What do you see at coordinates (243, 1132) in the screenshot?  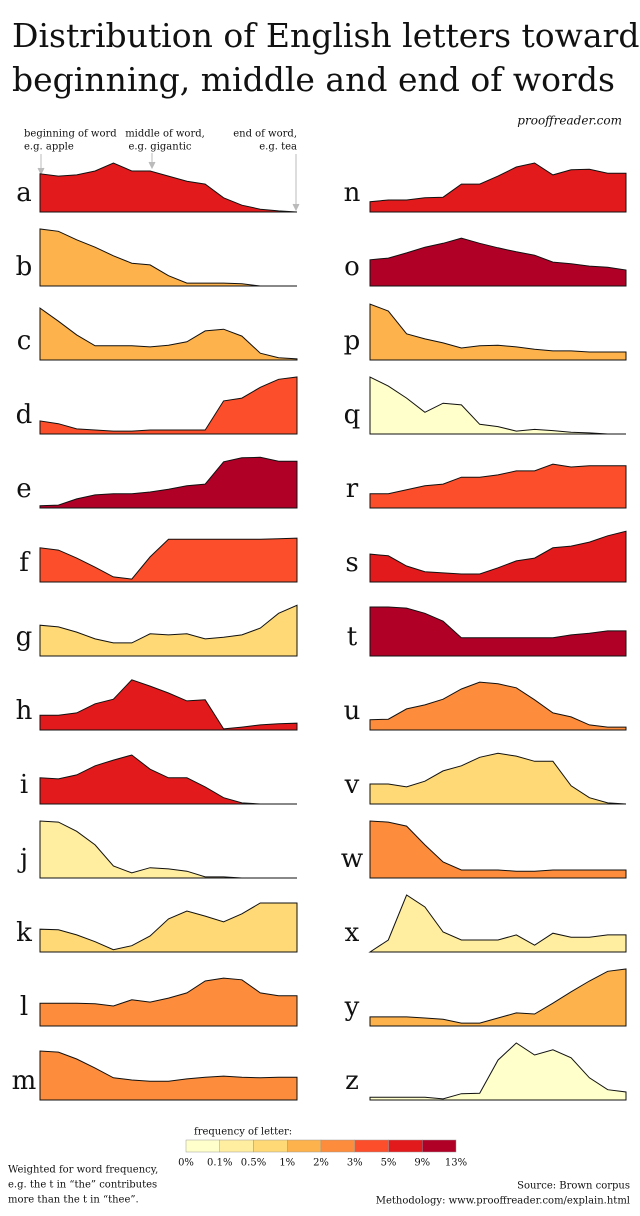 I see `legend-title: frequency of letter:` at bounding box center [243, 1132].